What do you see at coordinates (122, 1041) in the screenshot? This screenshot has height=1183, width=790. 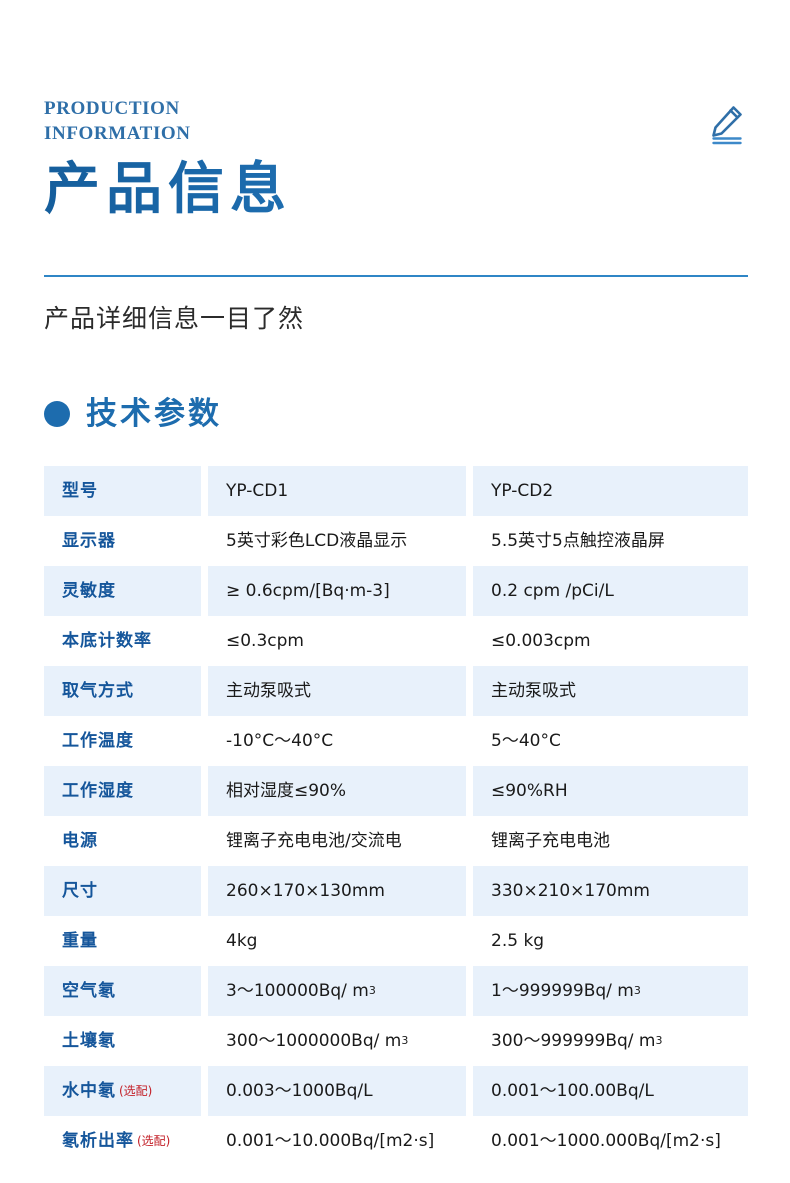 I see `spec-label: 土壤氡` at bounding box center [122, 1041].